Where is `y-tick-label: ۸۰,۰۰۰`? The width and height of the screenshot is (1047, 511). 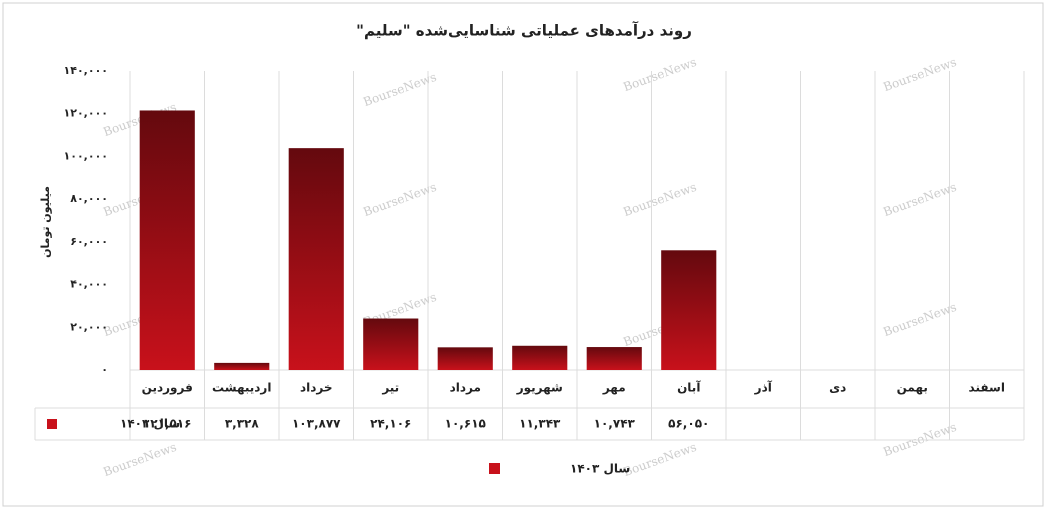
y-tick-label: ۸۰,۰۰۰ is located at coordinates (89, 198).